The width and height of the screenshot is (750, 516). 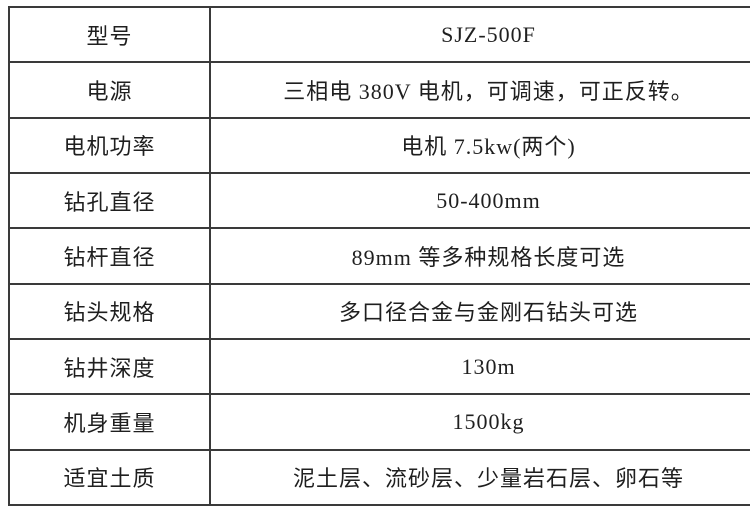 What do you see at coordinates (109, 422) in the screenshot?
I see `spec-label: 机身重量` at bounding box center [109, 422].